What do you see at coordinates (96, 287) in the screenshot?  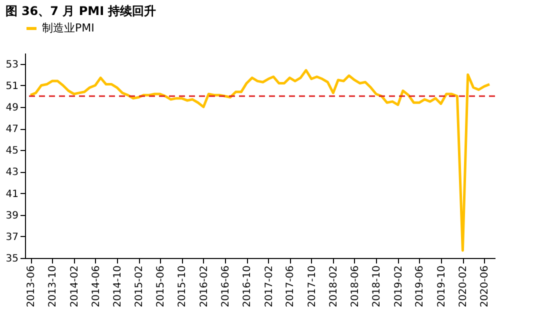 I see `x-tick-label: 2014-06` at bounding box center [96, 287].